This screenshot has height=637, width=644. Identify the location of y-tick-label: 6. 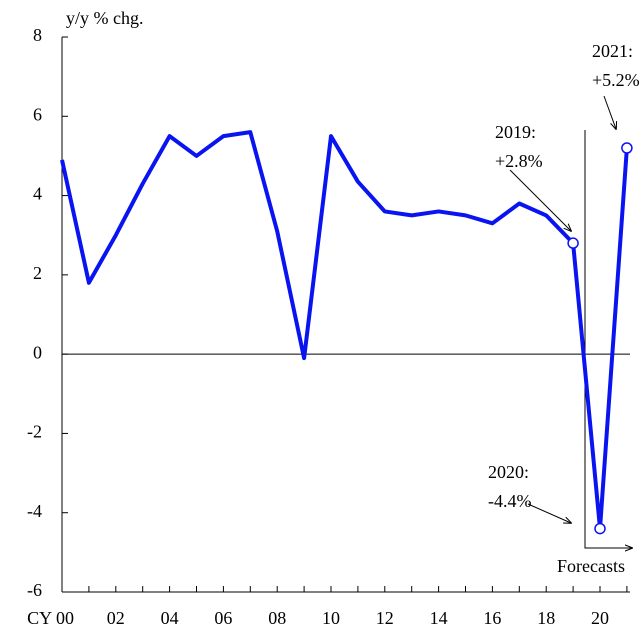
(37, 114).